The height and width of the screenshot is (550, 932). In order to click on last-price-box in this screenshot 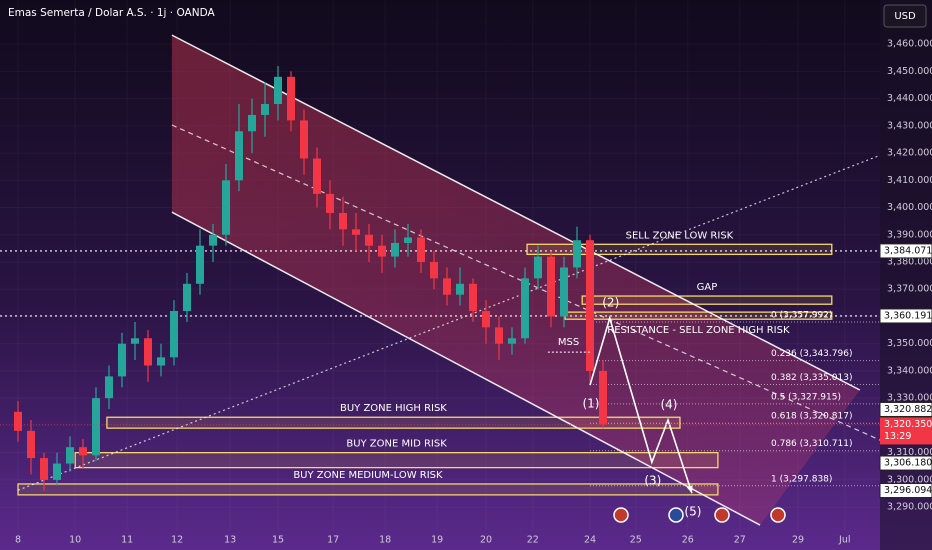, I will do `click(906, 431)`.